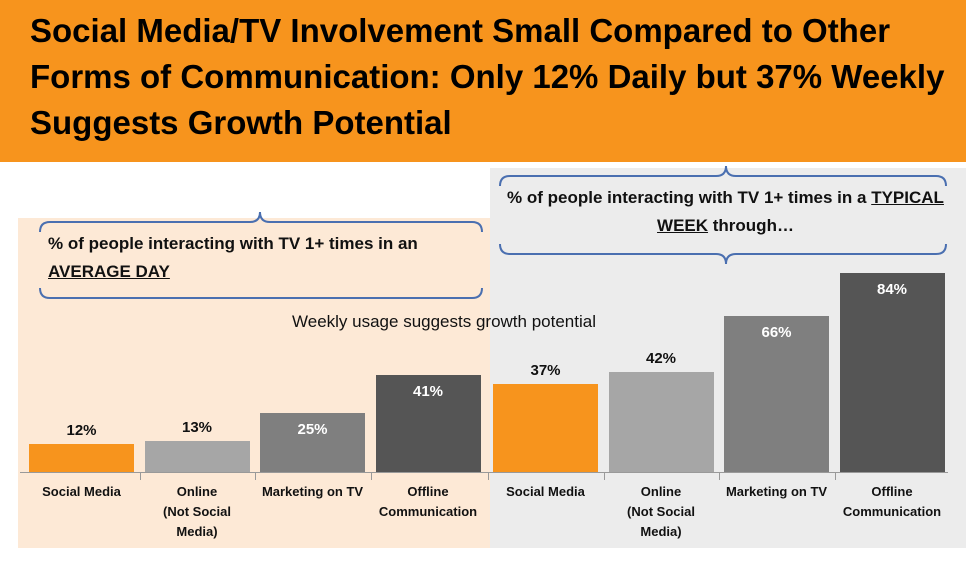  Describe the element at coordinates (197, 428) in the screenshot. I see `bar-value-label: 13%` at that location.